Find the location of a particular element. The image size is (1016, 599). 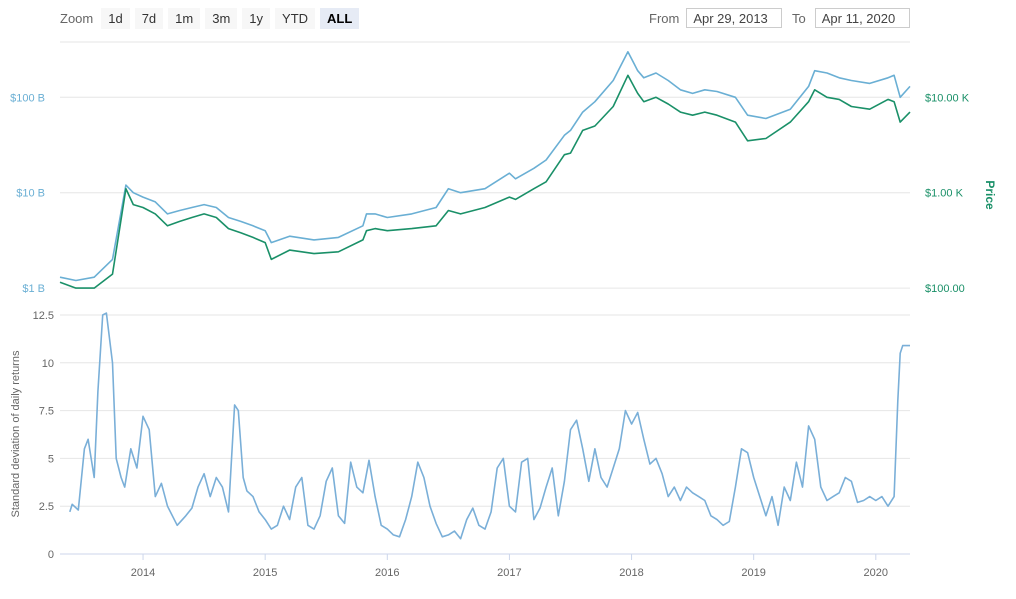

left-axis-tick-label: $100 B is located at coordinates (27, 98).